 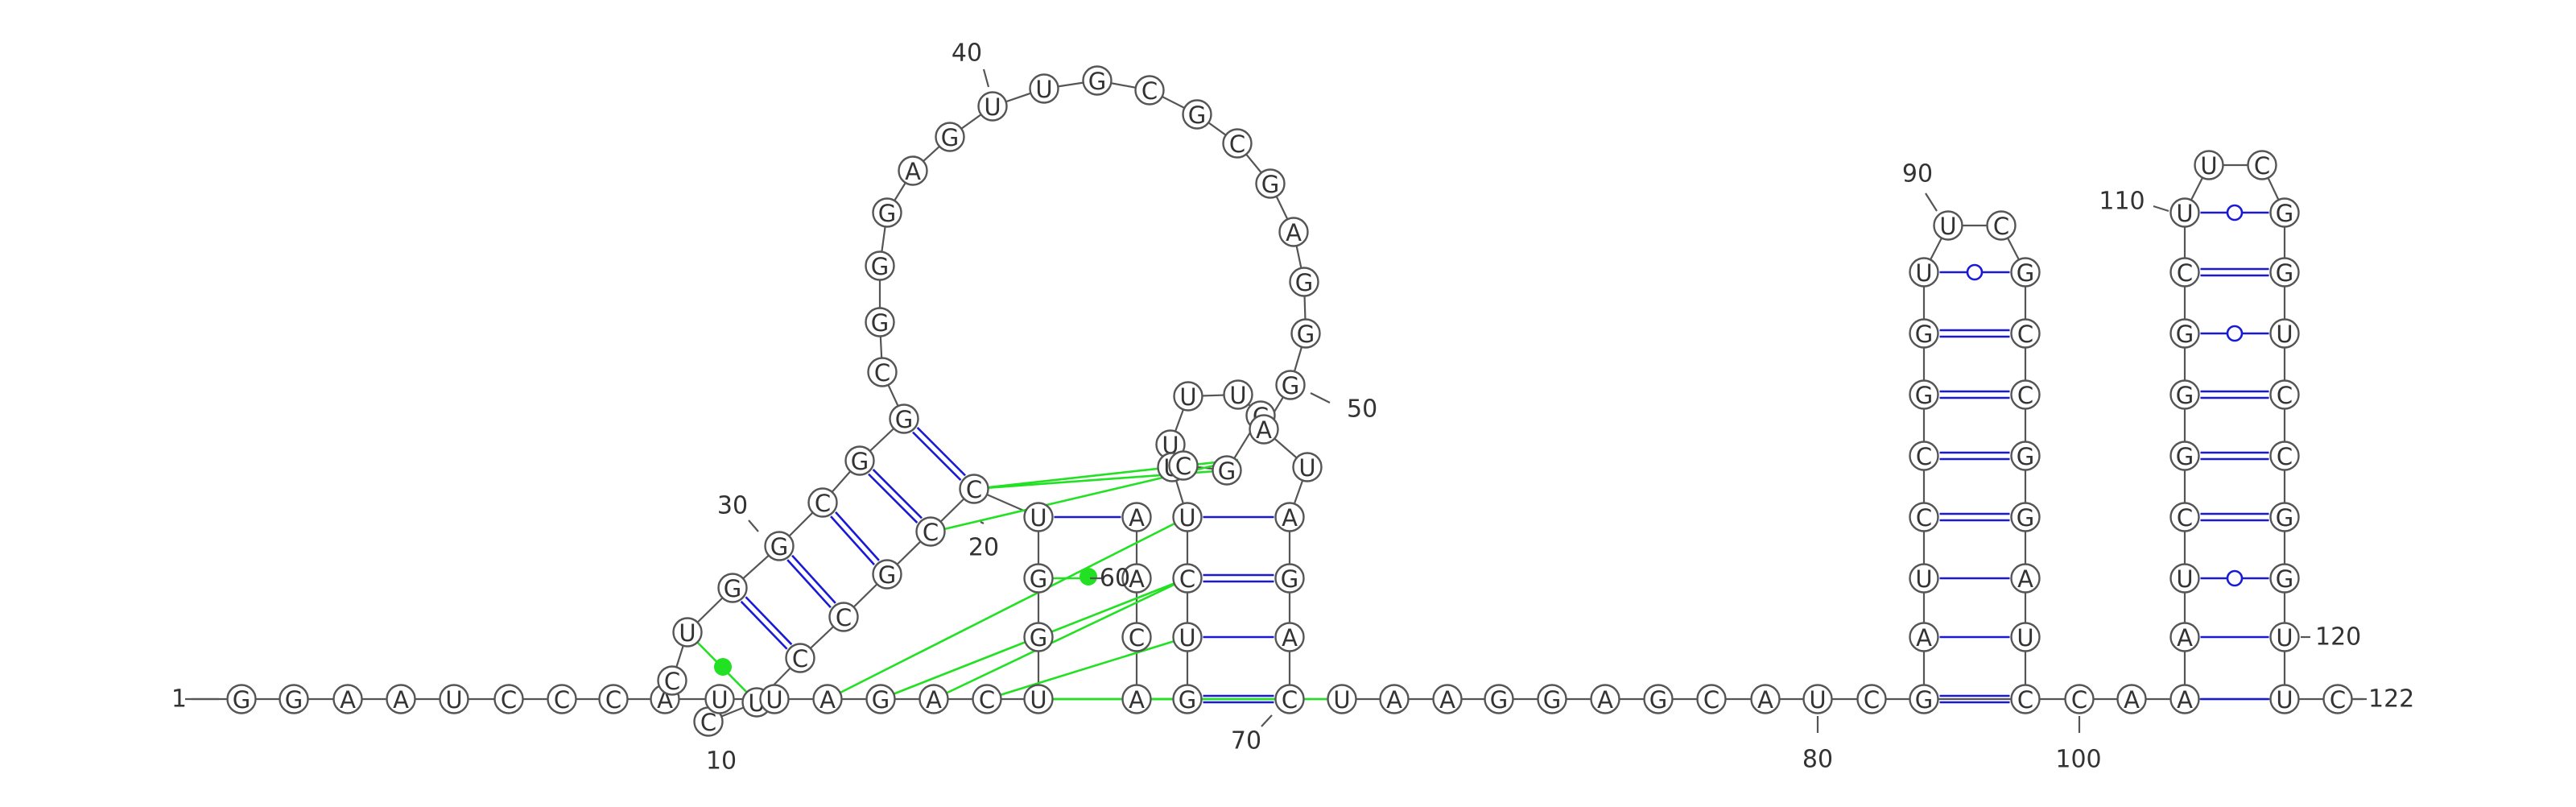 What do you see at coordinates (1088, 577) in the screenshot?
I see `pseudoknot-dot` at bounding box center [1088, 577].